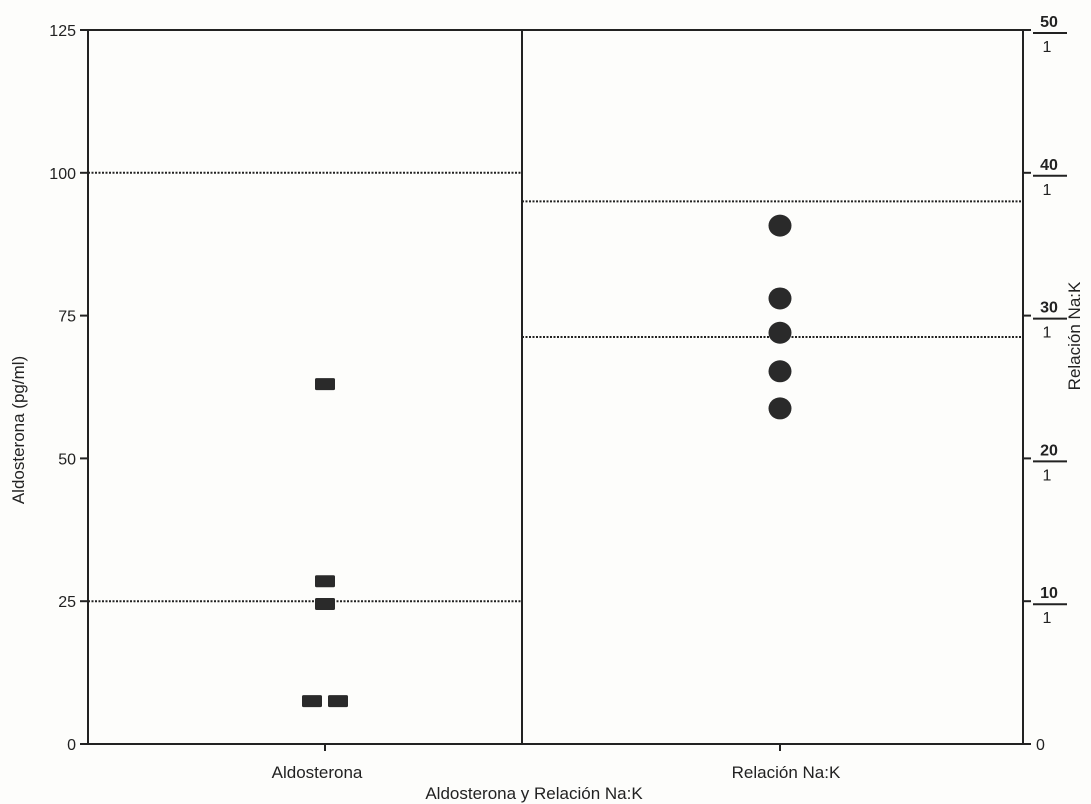 This screenshot has width=1091, height=804. What do you see at coordinates (68, 388) in the screenshot?
I see `left-axis: 0 25 50 75 100 125` at bounding box center [68, 388].